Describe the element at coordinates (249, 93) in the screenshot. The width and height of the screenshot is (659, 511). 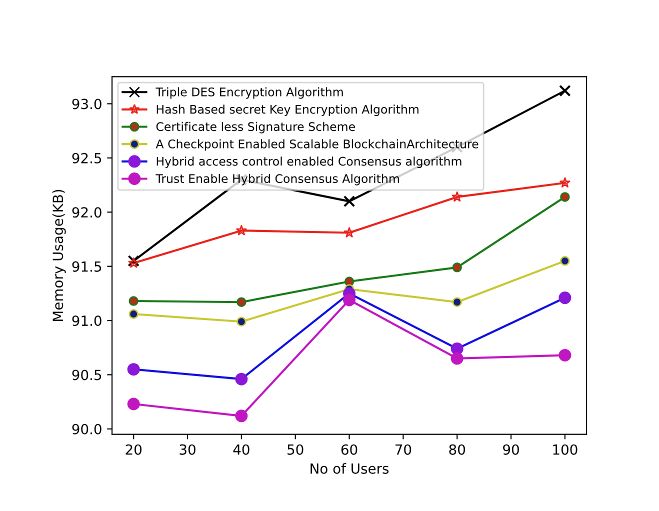
I see `legend-label: Triple DES Encryption Algorithm` at that location.